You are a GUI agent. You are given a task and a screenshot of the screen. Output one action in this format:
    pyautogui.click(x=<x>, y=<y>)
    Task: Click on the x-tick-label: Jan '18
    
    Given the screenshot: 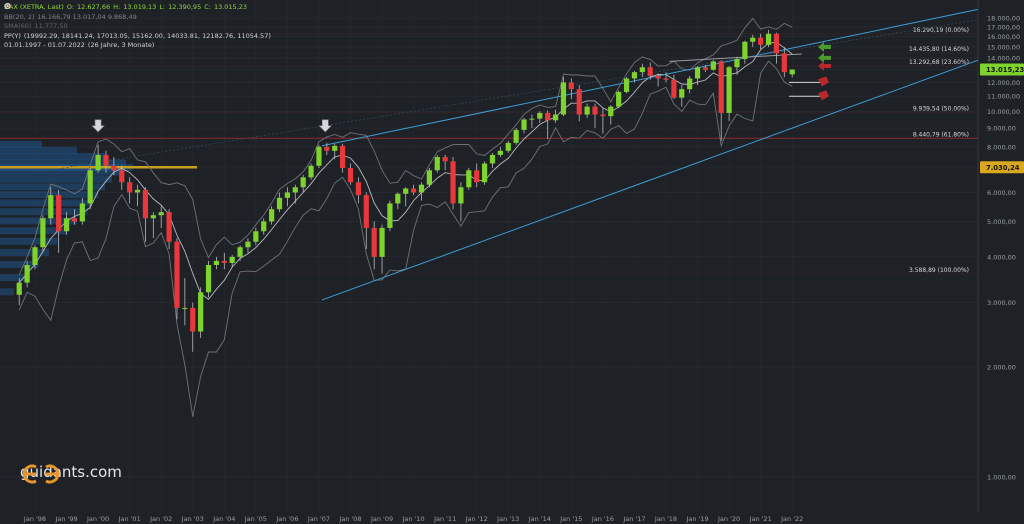 What is the action you would take?
    pyautogui.click(x=665, y=519)
    